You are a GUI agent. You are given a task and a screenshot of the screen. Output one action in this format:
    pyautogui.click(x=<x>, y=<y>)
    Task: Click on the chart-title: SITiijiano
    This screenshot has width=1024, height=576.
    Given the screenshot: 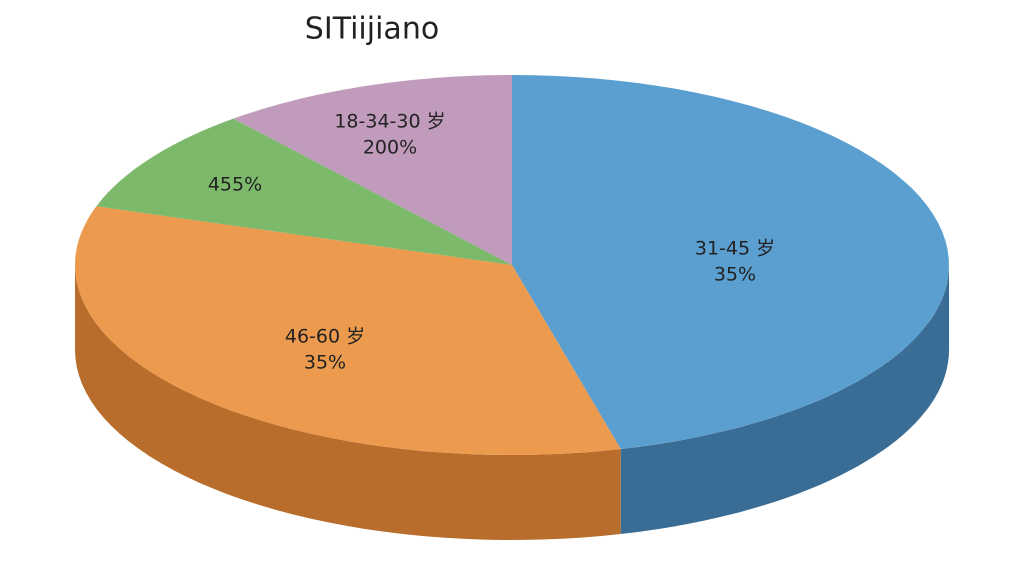 What is the action you would take?
    pyautogui.click(x=372, y=29)
    